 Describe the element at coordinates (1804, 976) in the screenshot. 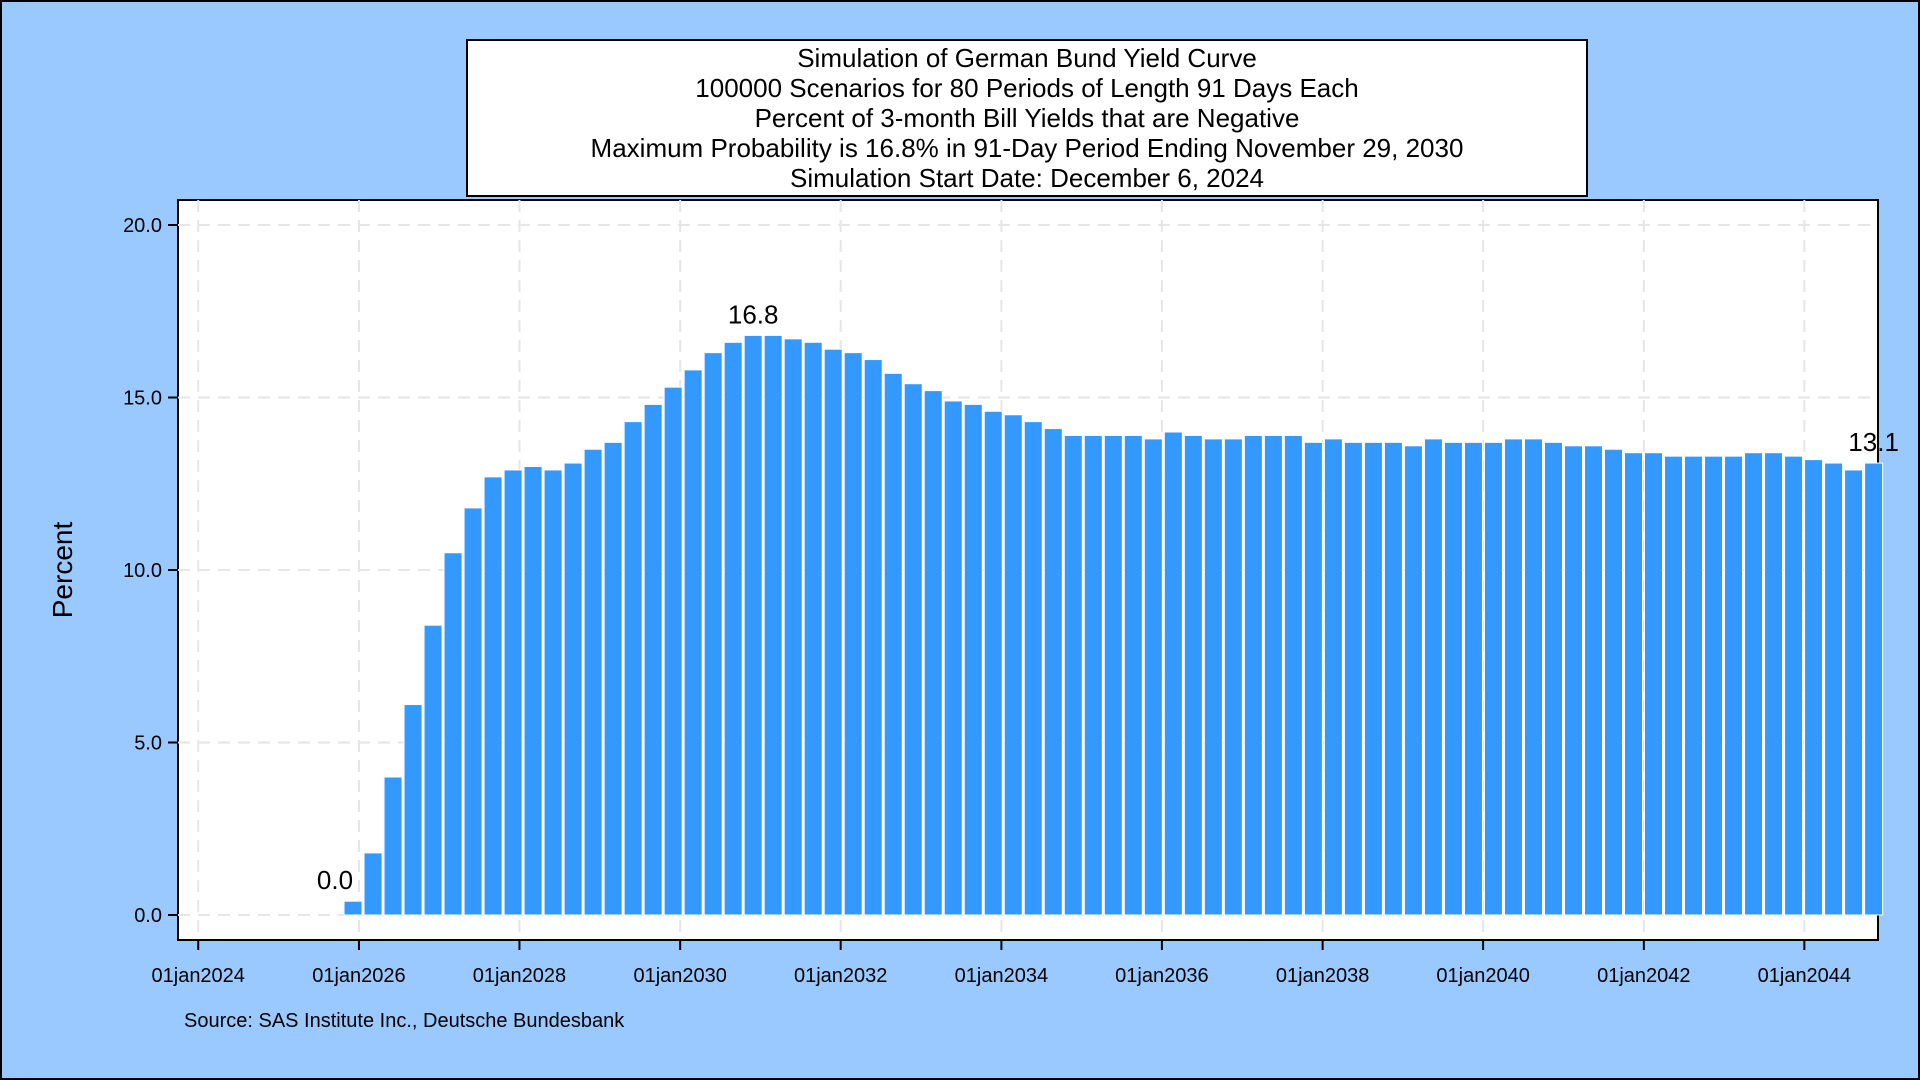

I see `x-tick-label: 01jan2044` at that location.